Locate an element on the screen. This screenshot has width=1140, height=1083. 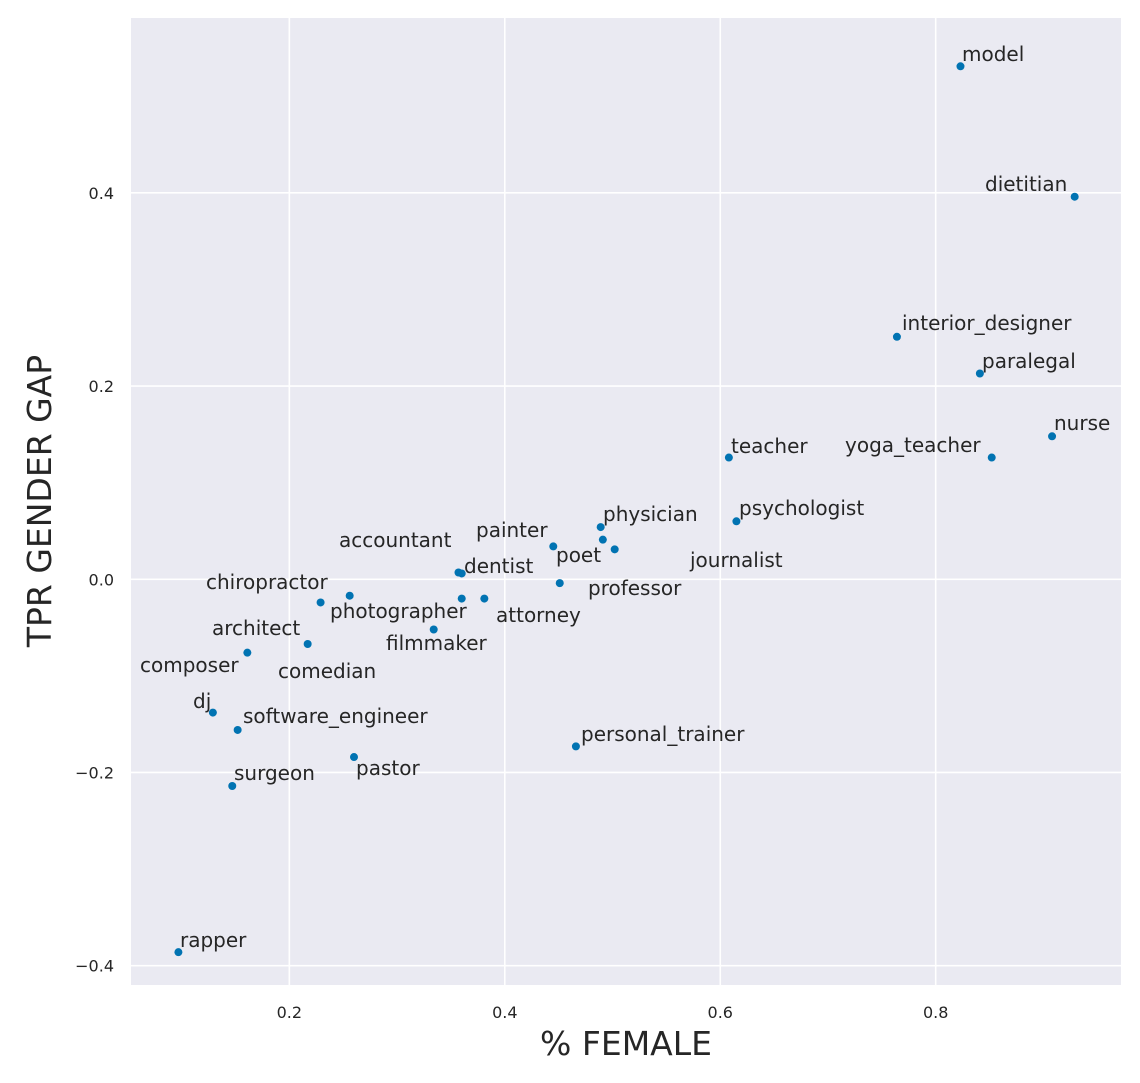
y-tick-label: −0.4 is located at coordinates (94, 966).